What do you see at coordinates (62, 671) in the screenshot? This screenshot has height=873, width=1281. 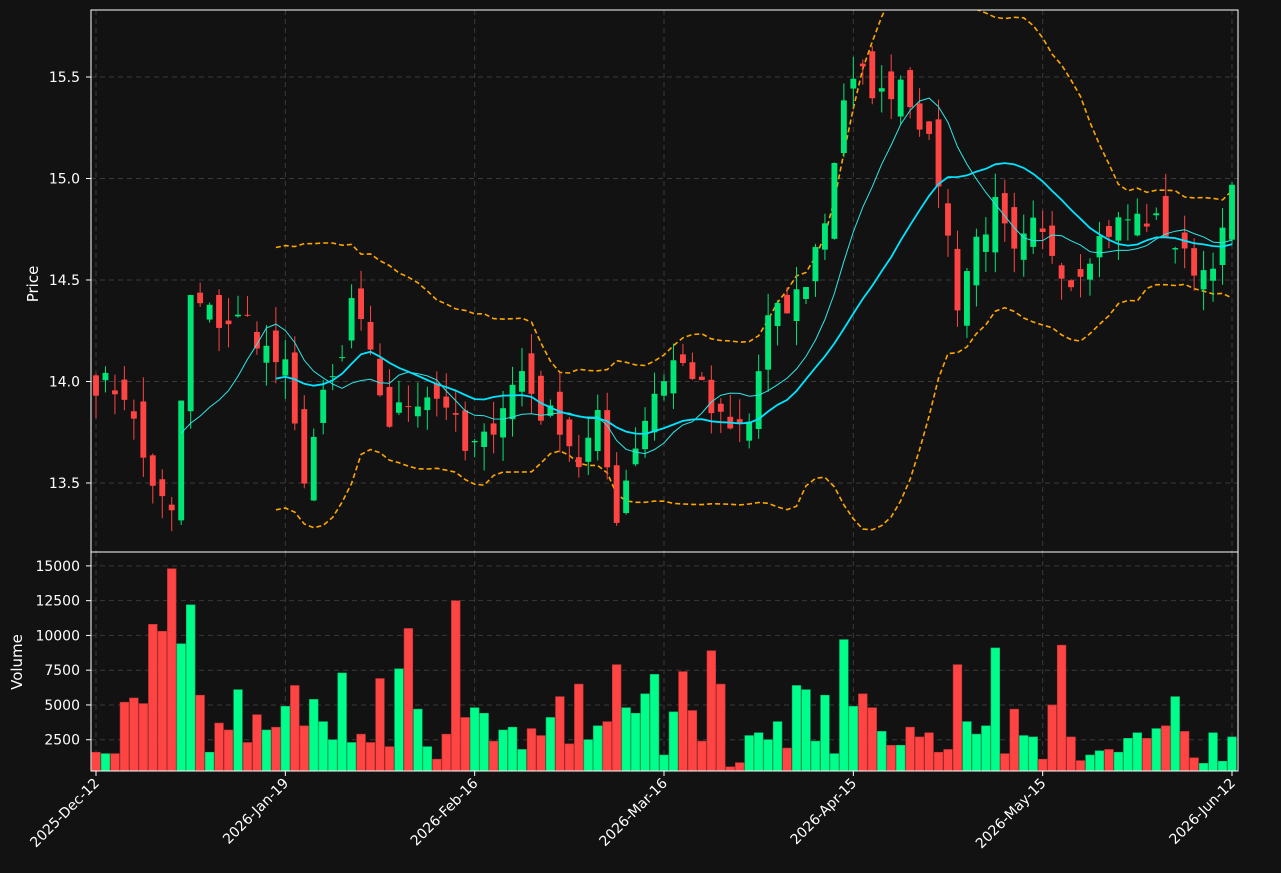 I see `volume-tick-label: 7500` at bounding box center [62, 671].